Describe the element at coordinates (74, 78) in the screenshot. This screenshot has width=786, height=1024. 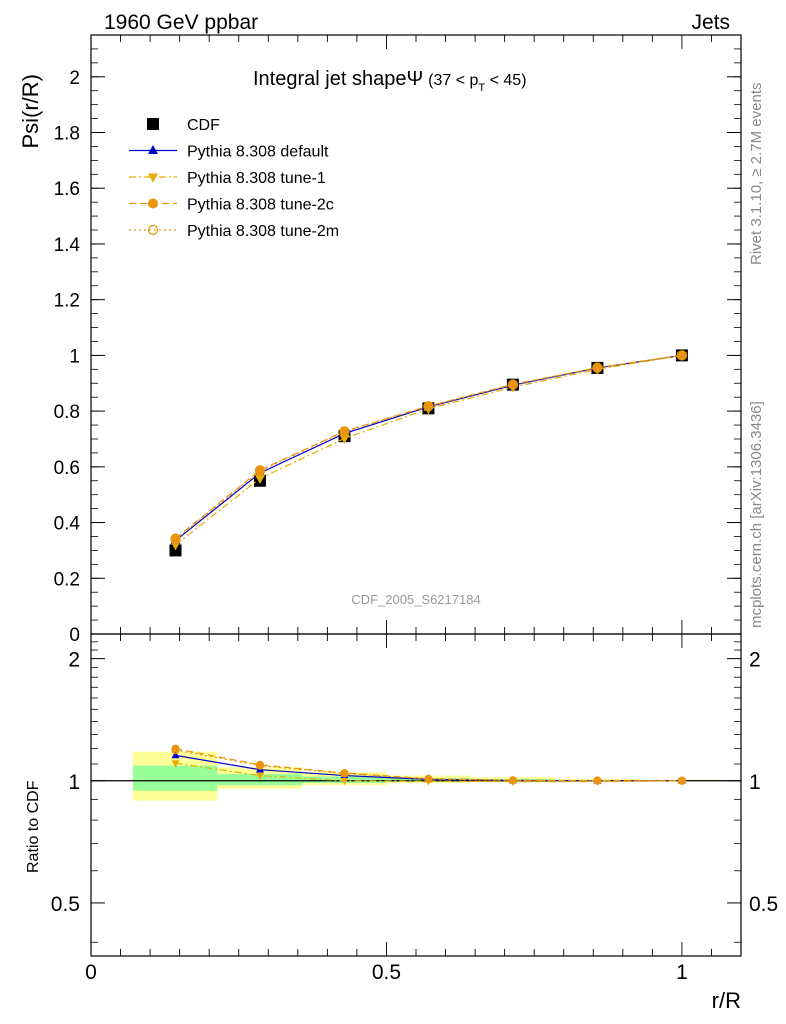
I see `main-ytick-label: 2` at that location.